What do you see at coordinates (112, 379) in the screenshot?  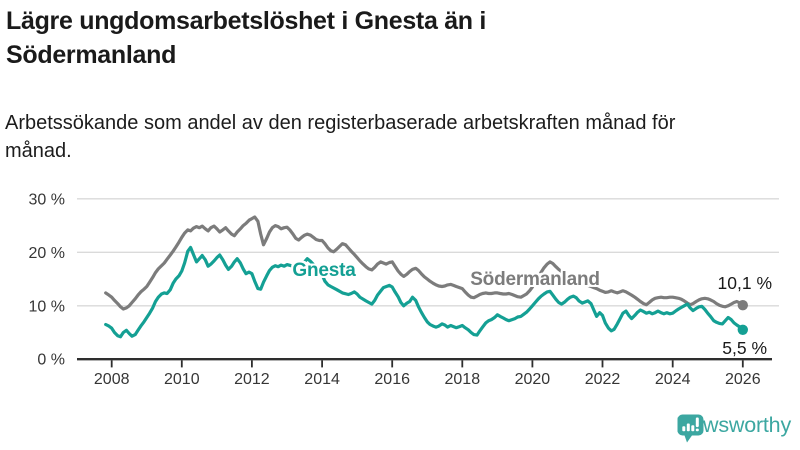 I see `x-tick-label: 2008` at bounding box center [112, 379].